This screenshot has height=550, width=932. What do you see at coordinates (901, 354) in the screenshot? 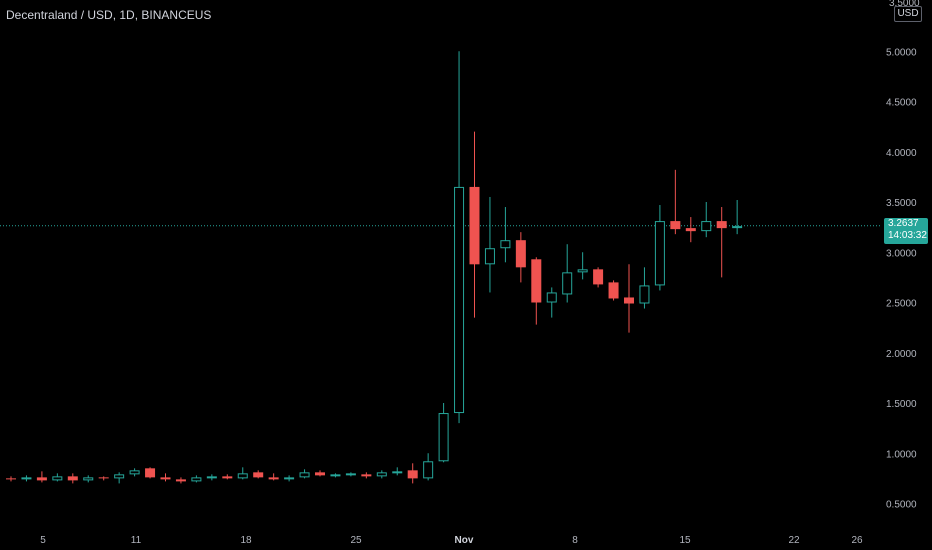
I see `y-tick-label: 2.0000` at bounding box center [901, 354].